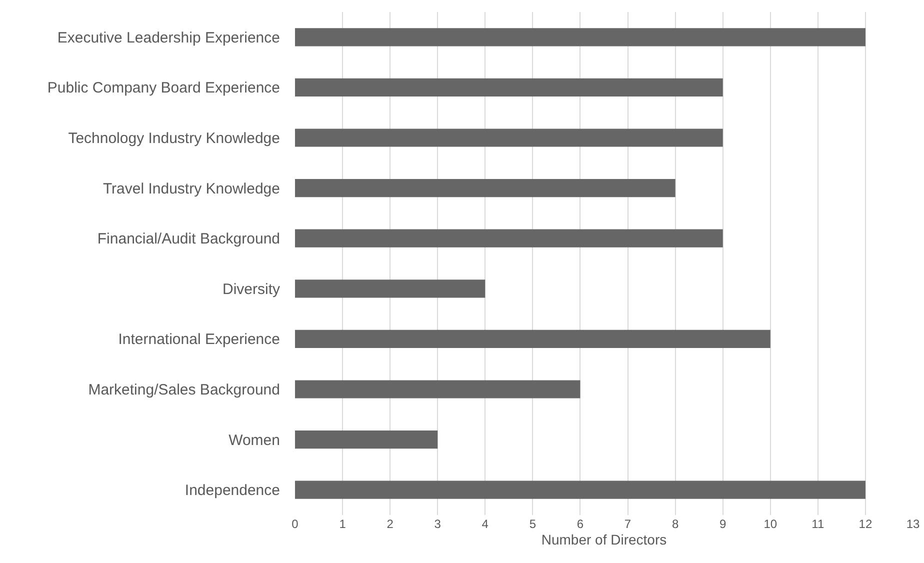 This screenshot has height=563, width=924. What do you see at coordinates (485, 524) in the screenshot?
I see `x-tick-label: 4` at bounding box center [485, 524].